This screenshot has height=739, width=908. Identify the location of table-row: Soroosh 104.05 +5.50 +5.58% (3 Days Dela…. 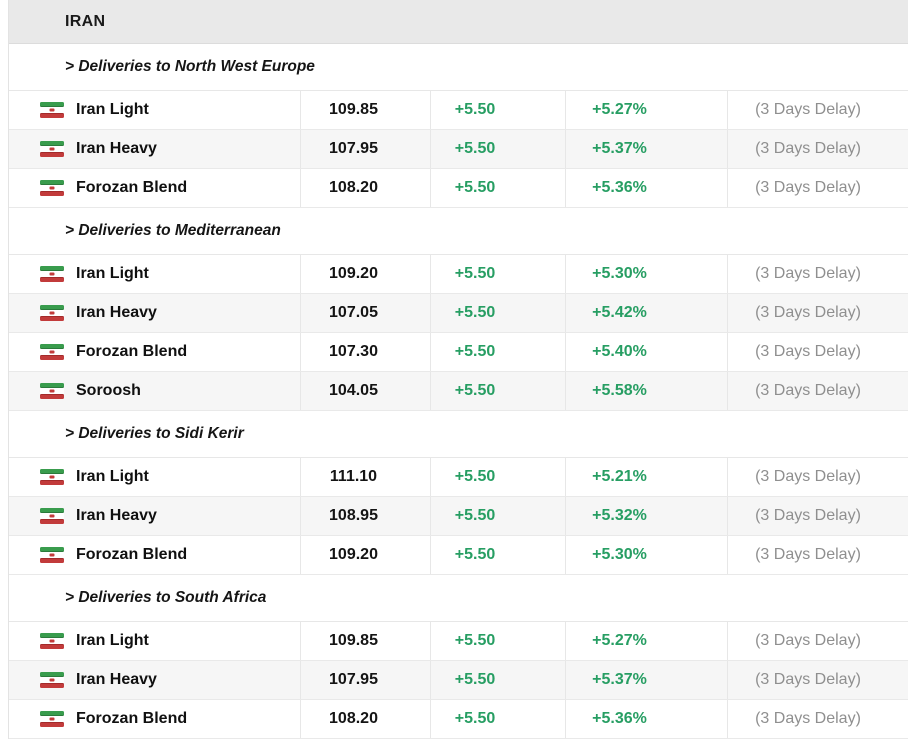
(458, 391).